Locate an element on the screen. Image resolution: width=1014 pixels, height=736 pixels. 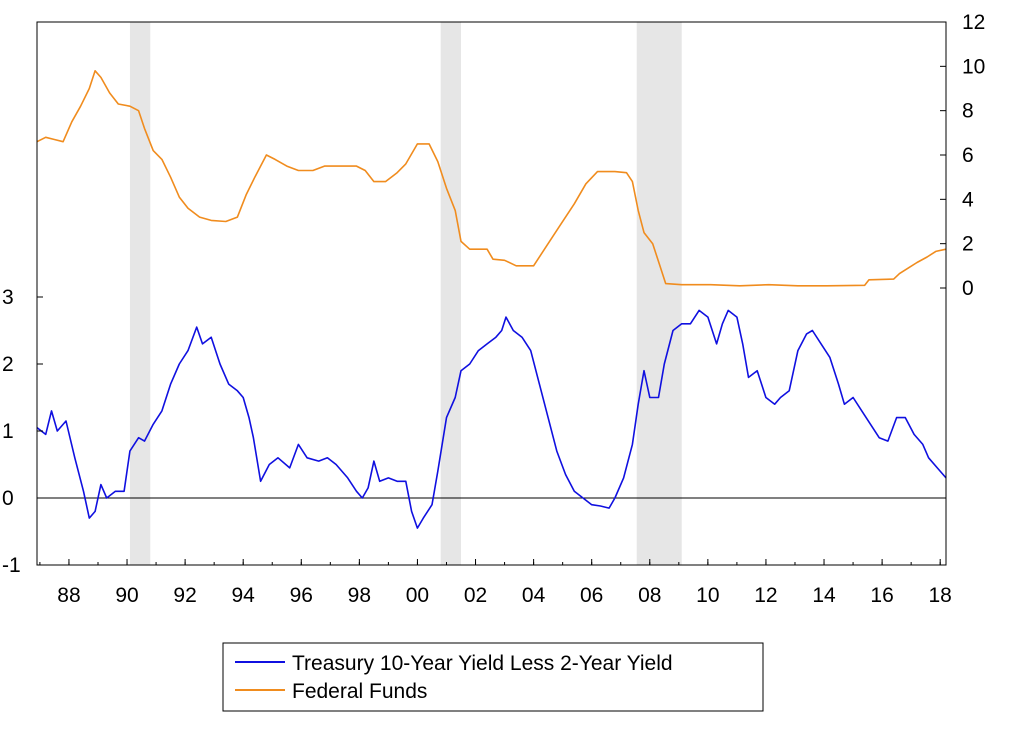
left-tick-label: 0 is located at coordinates (8, 498).